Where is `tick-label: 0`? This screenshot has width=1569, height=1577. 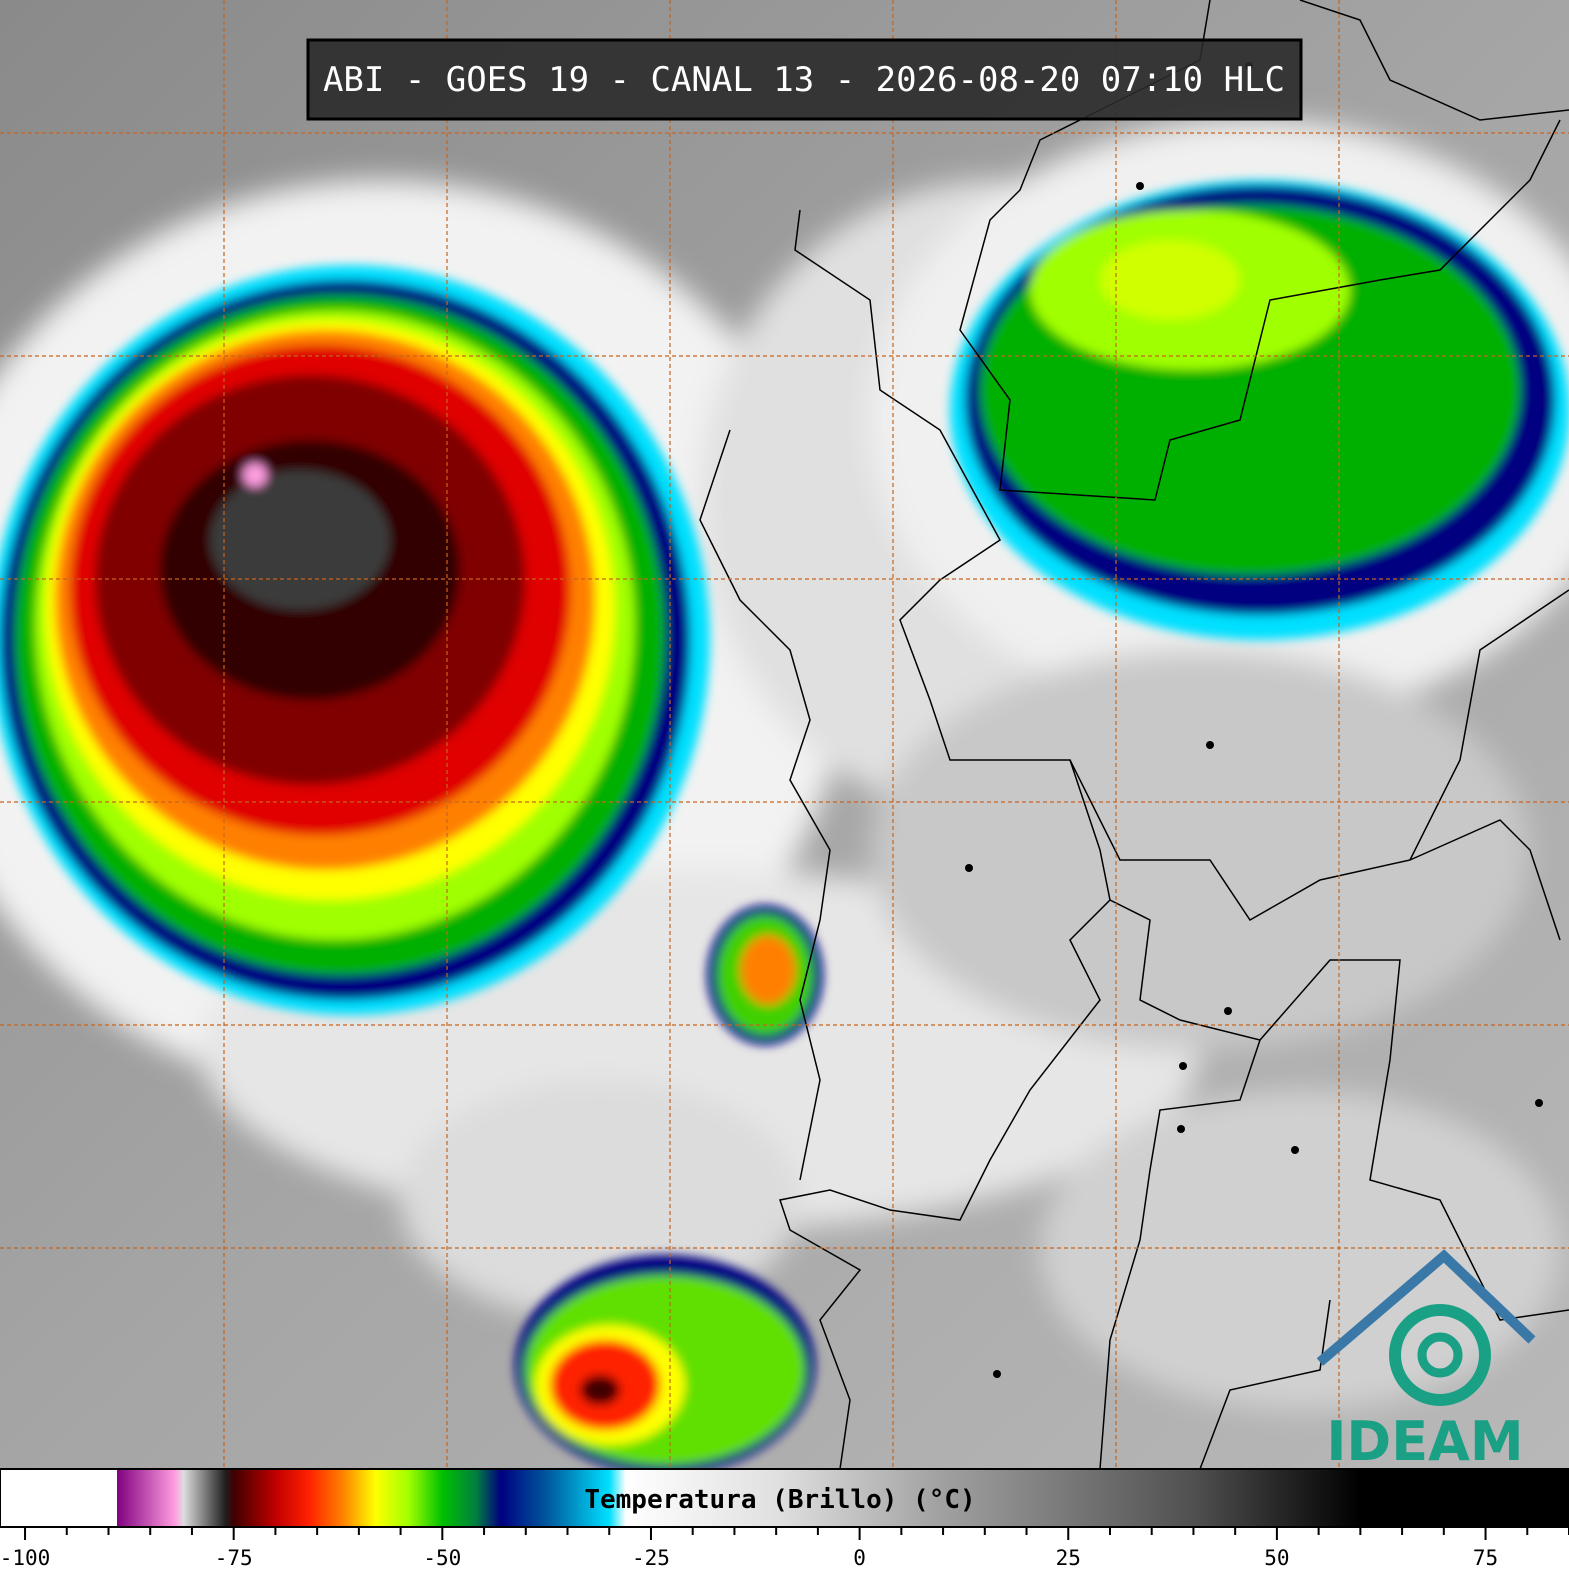
tick-label: 0 is located at coordinates (859, 1558).